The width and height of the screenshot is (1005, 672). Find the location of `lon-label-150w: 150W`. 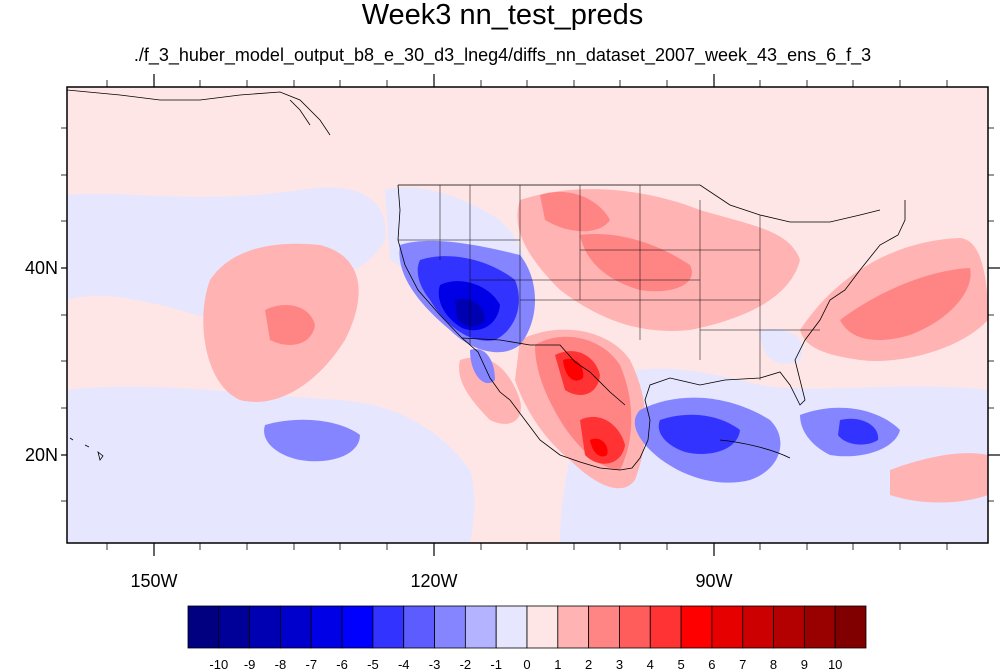

lon-label-150w: 150W is located at coordinates (153, 581).